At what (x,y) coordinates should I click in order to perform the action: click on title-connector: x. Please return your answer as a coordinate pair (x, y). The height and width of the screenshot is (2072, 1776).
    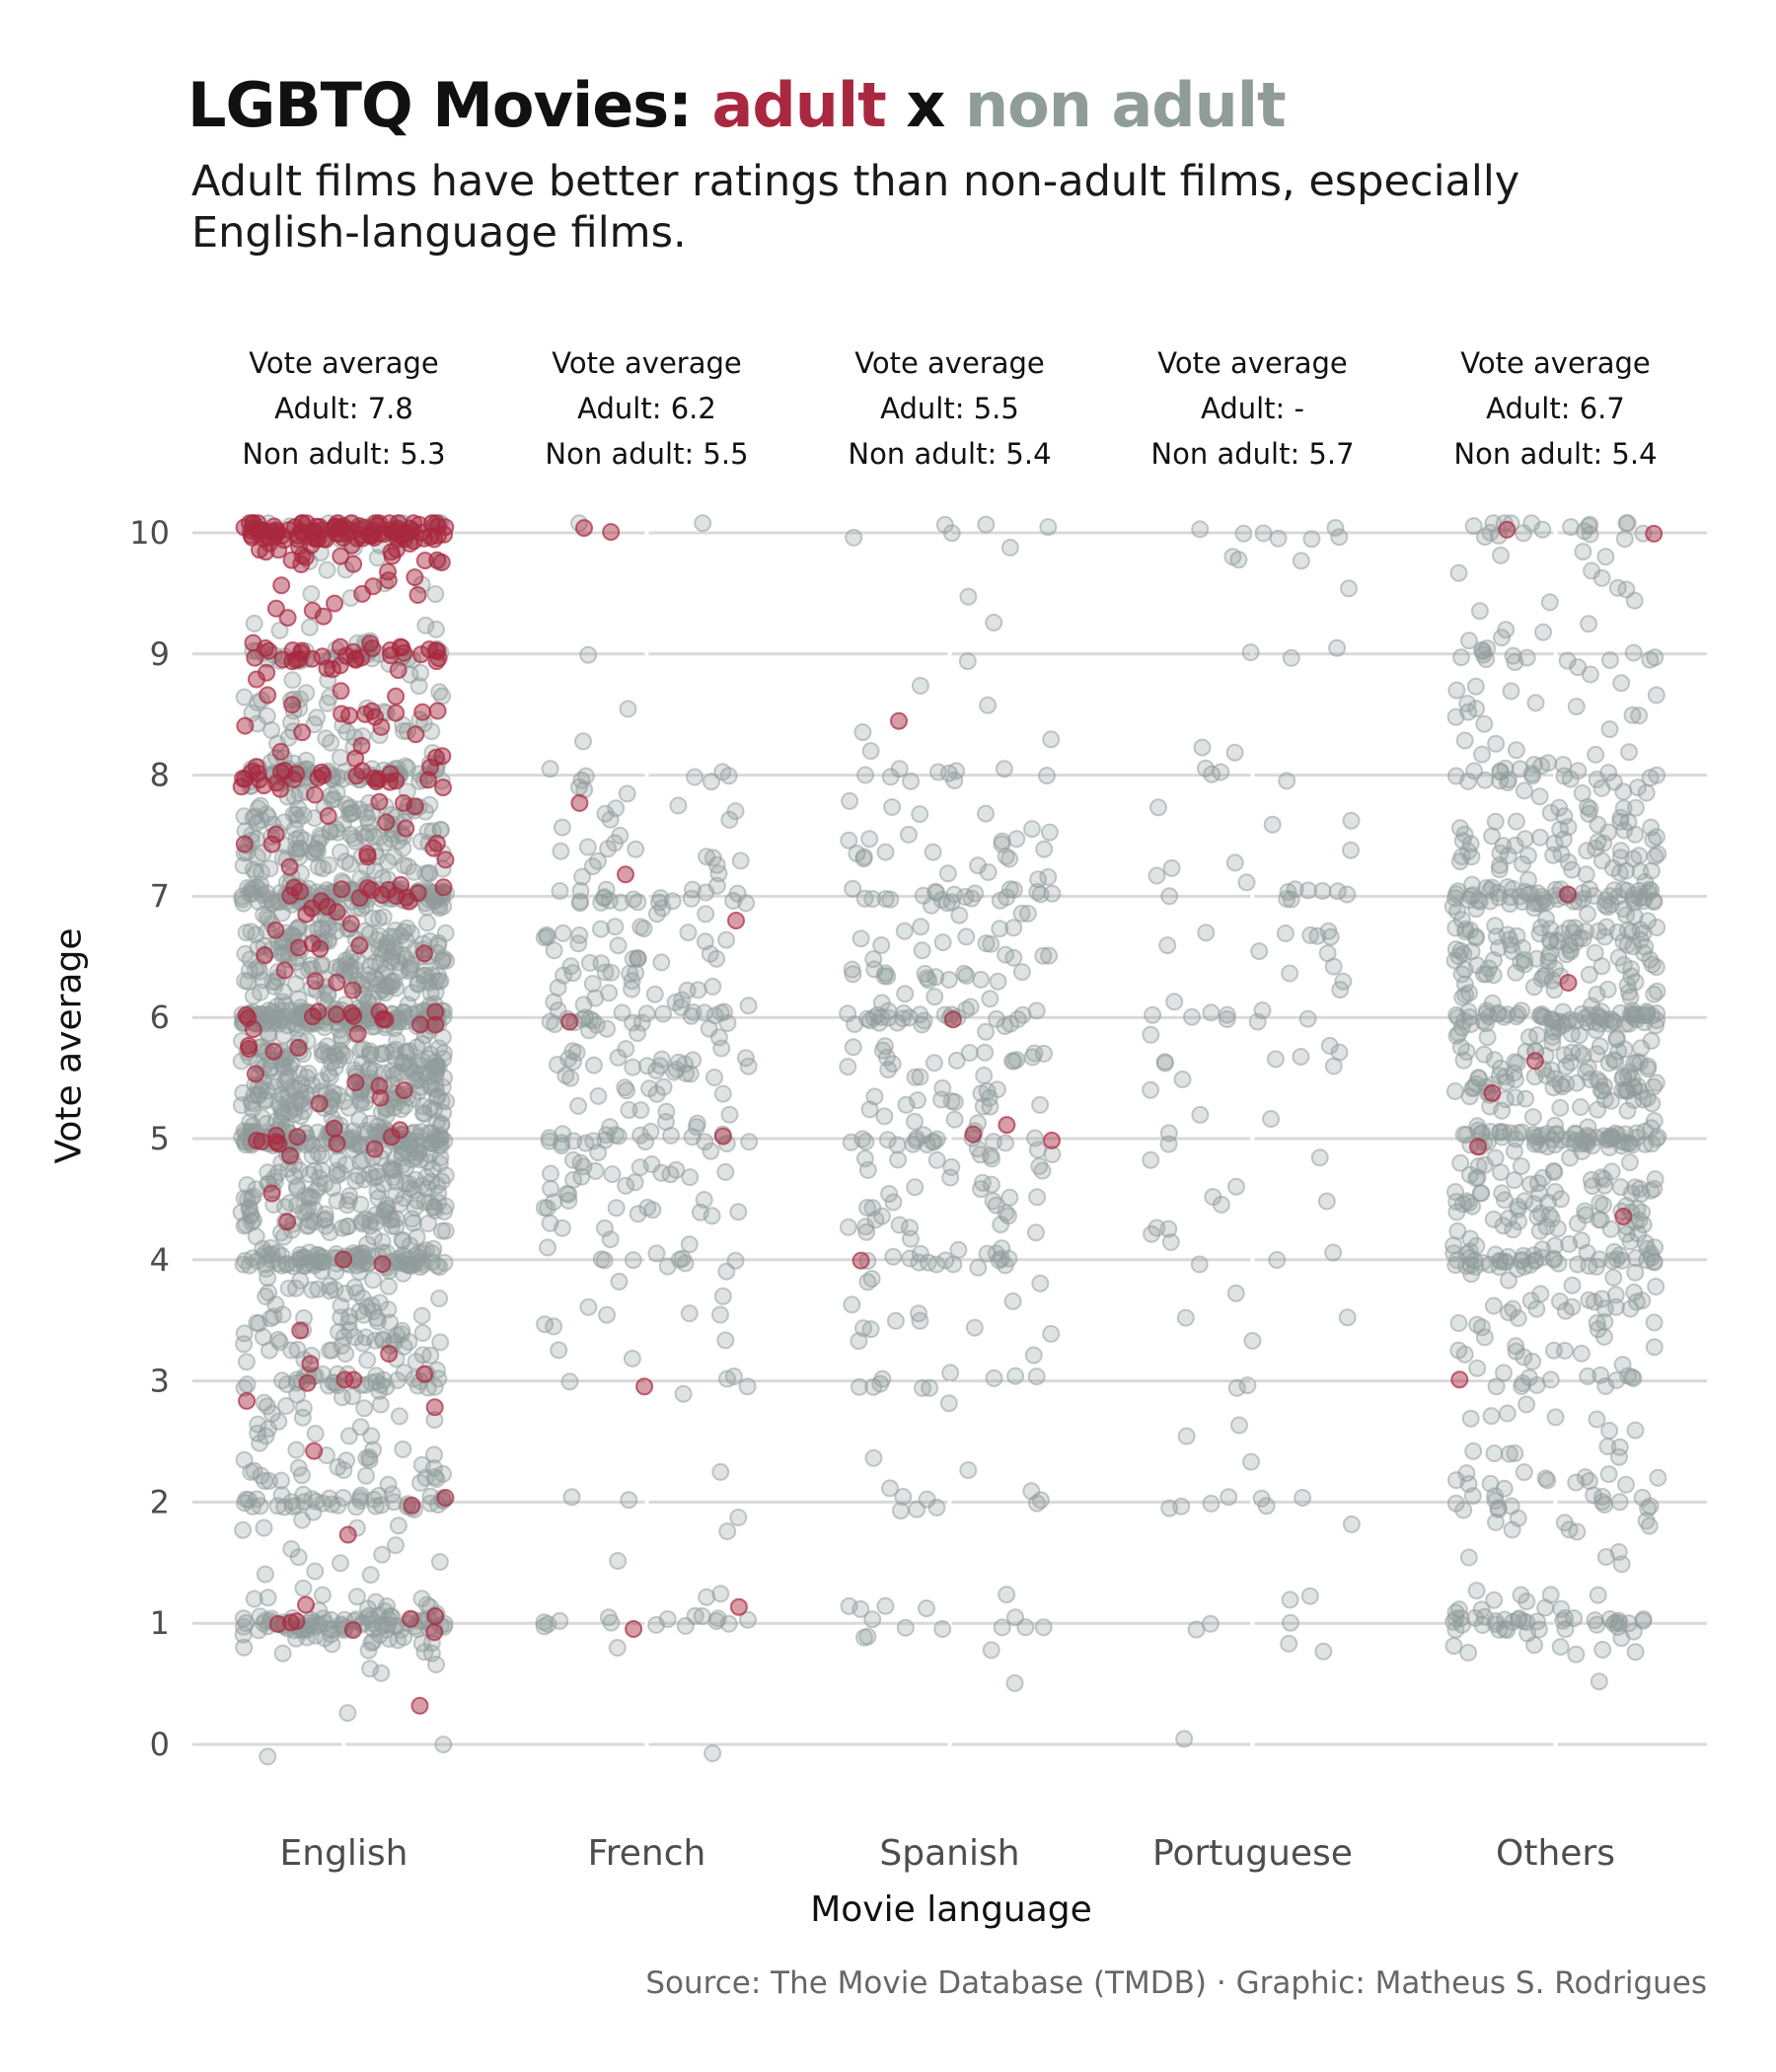
    Looking at the image, I should click on (926, 105).